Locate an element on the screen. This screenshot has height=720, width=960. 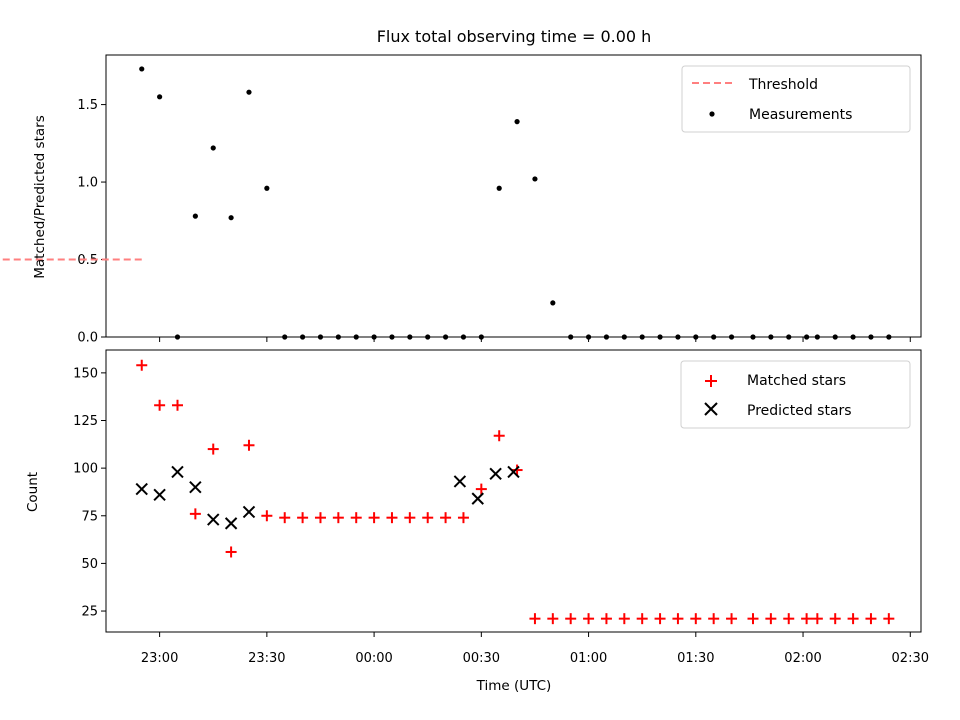
x-tick-label: 02:00 is located at coordinates (802, 658).